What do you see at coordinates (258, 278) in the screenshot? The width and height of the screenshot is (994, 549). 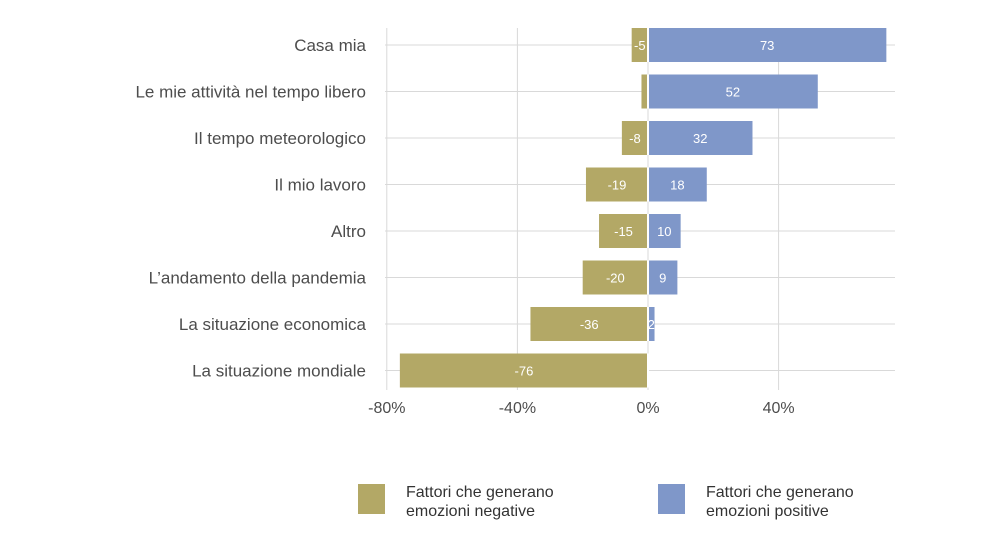 I see `category-label: L’andamento della pandemia` at bounding box center [258, 278].